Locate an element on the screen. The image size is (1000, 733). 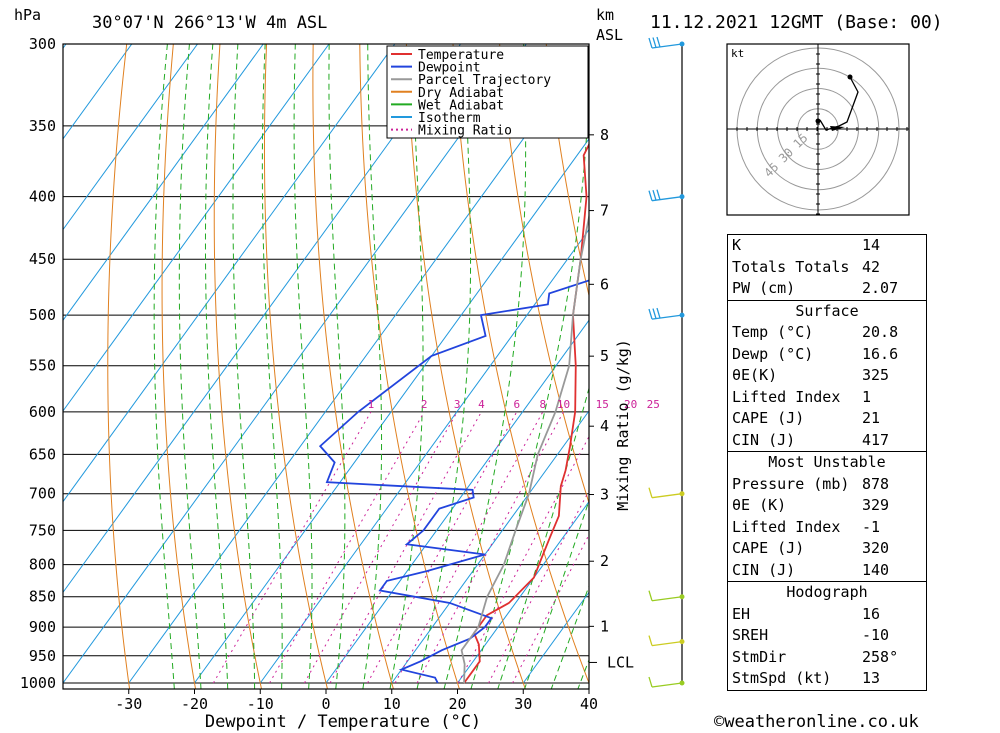
hodograph-index-row: StmDir 258° is located at coordinates (827, 658).